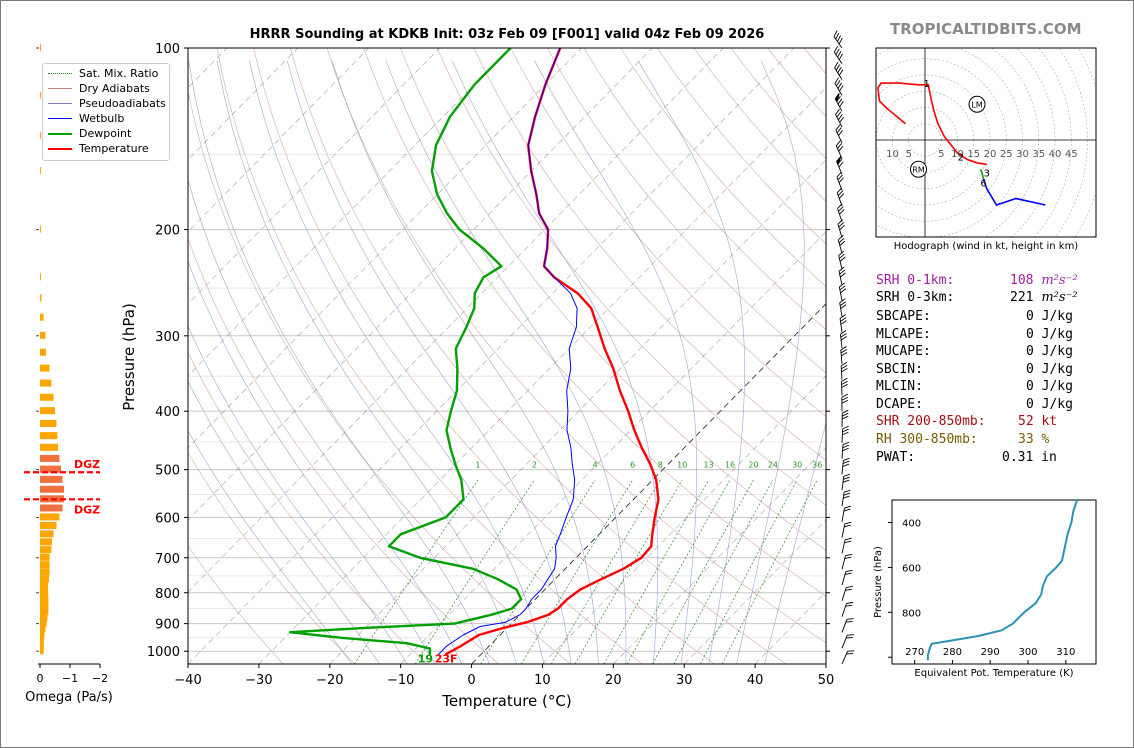 This screenshot has width=1134, height=748. I want to click on x-tick-label: 20, so click(613, 680).